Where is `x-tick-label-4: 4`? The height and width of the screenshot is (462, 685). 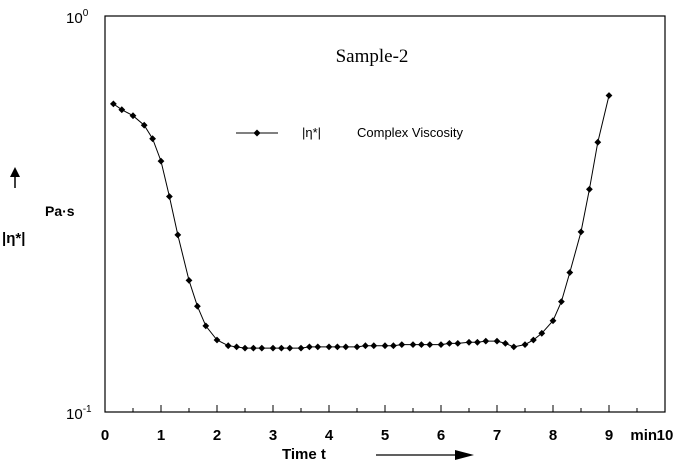 x-tick-label-4: 4 is located at coordinates (329, 435).